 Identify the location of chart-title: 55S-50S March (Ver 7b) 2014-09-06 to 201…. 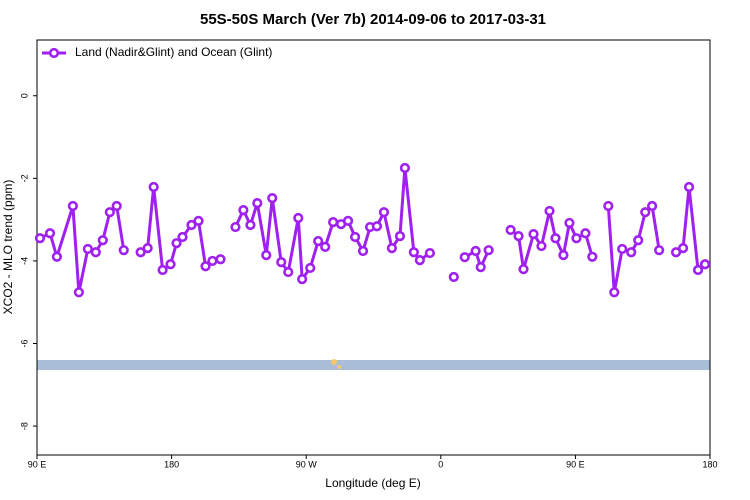
(373, 19).